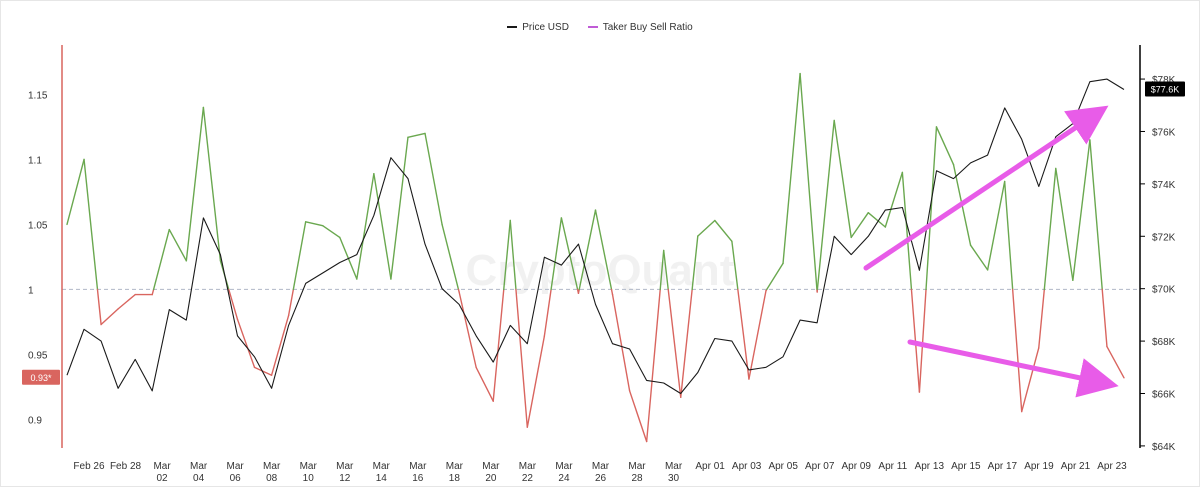 This screenshot has height=487, width=1200. What do you see at coordinates (1076, 466) in the screenshot?
I see `x-tick-label: Apr 21` at bounding box center [1076, 466].